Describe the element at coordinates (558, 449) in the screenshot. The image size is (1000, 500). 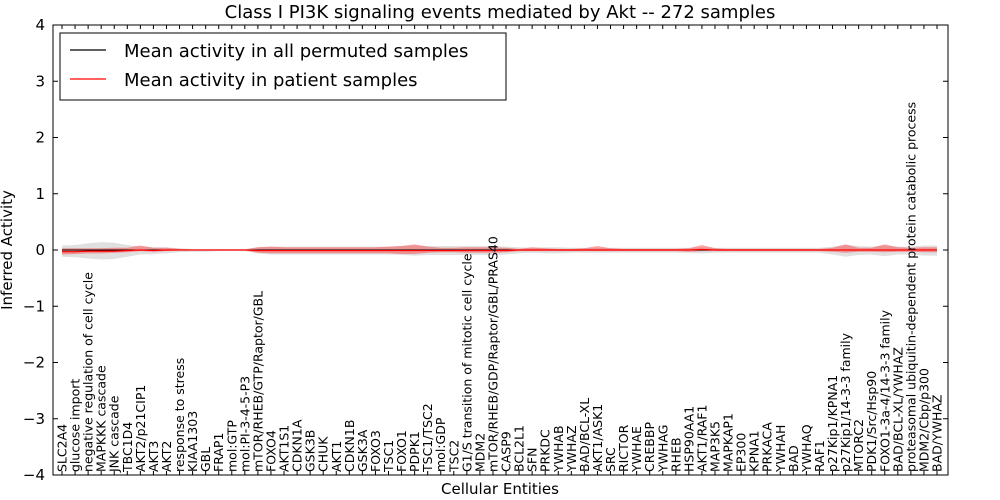
I see `x-tick-label: YWHAB` at that location.